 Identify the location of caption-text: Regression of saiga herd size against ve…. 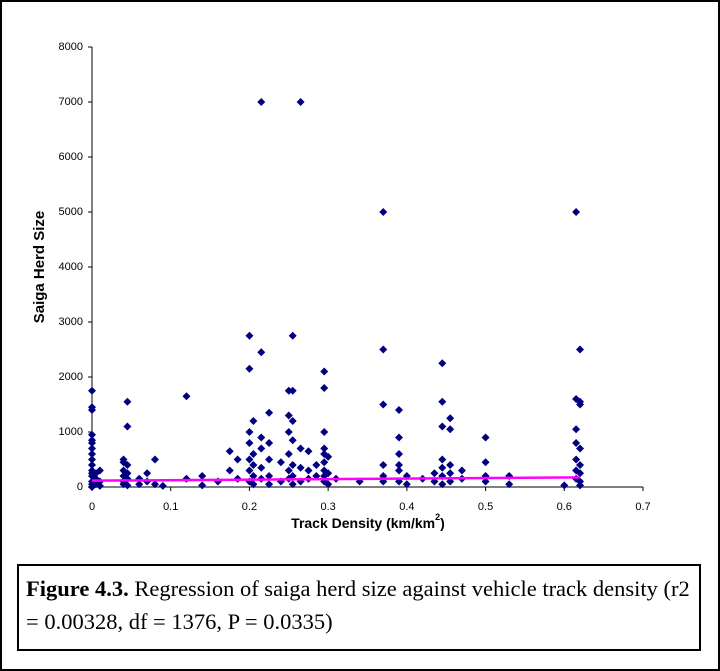
(358, 605).